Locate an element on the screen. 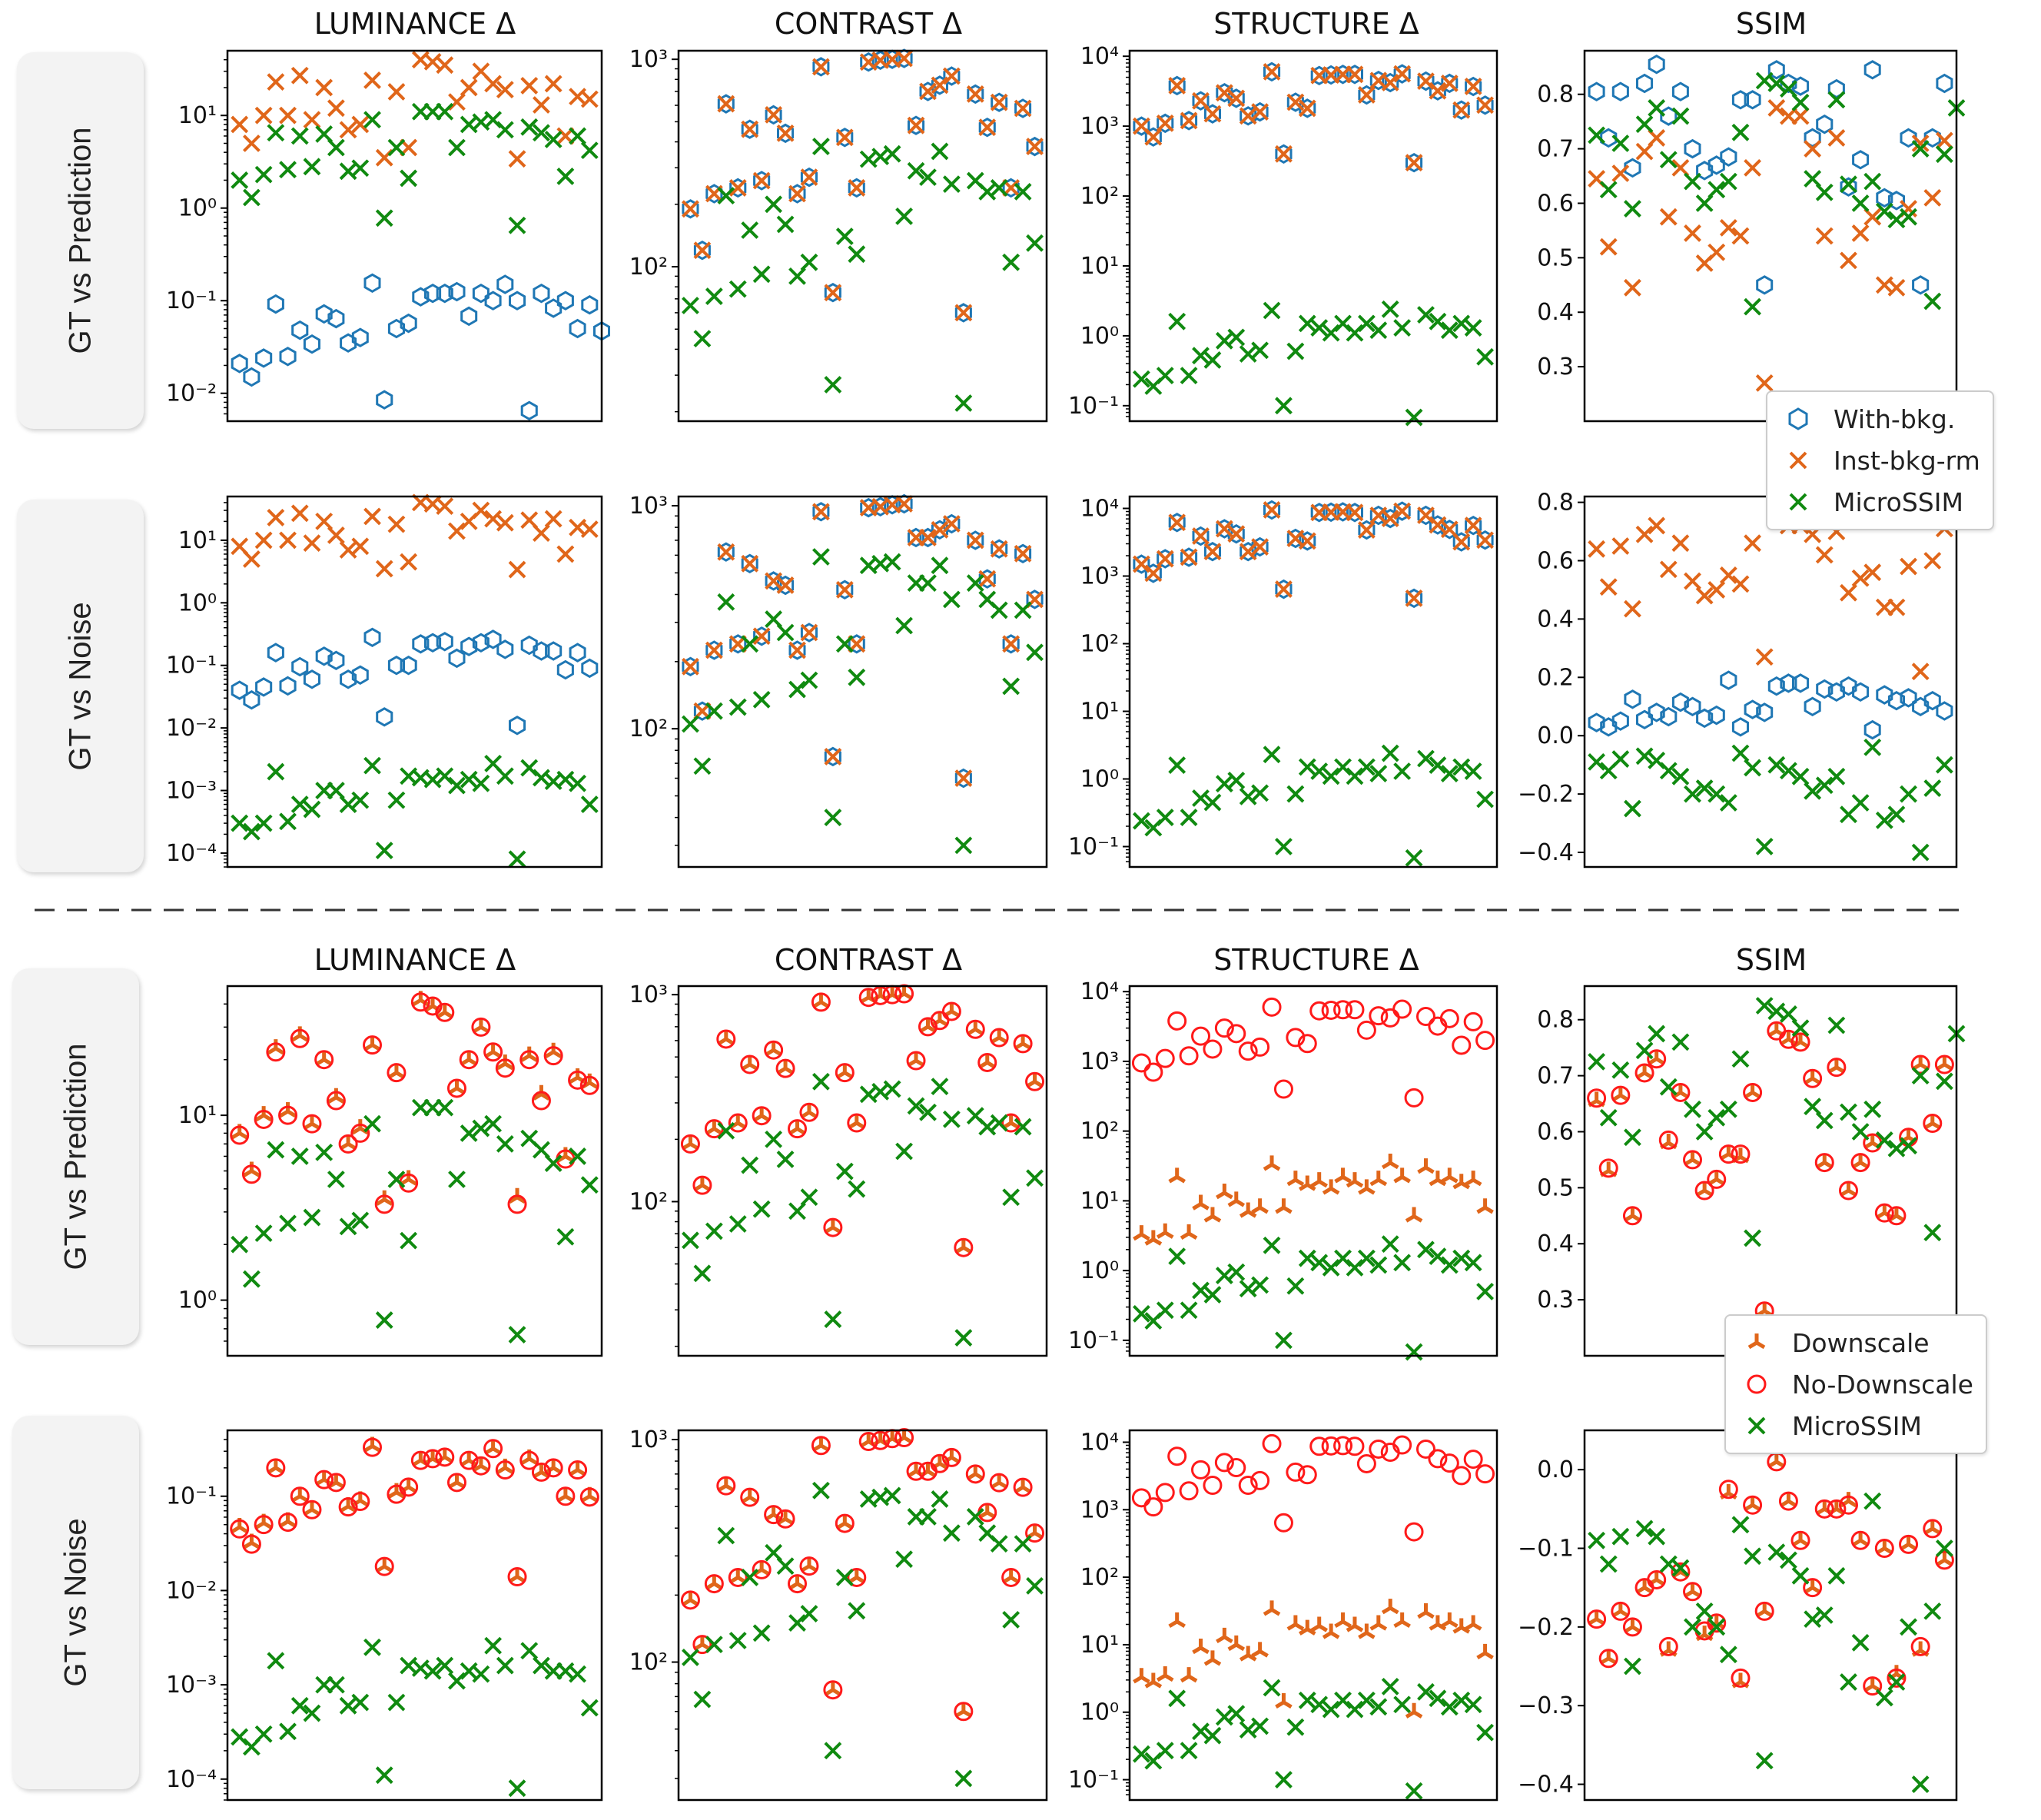 The width and height of the screenshot is (2041, 1820). y-tick-label: 0.3 is located at coordinates (1555, 1300).